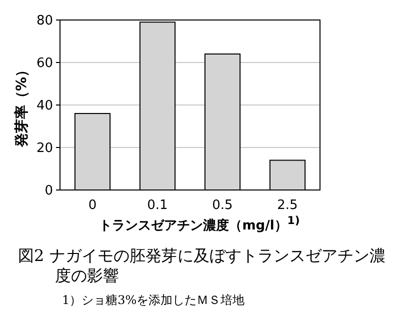 The width and height of the screenshot is (399, 333). I want to click on y-tick-label: 40, so click(44, 106).